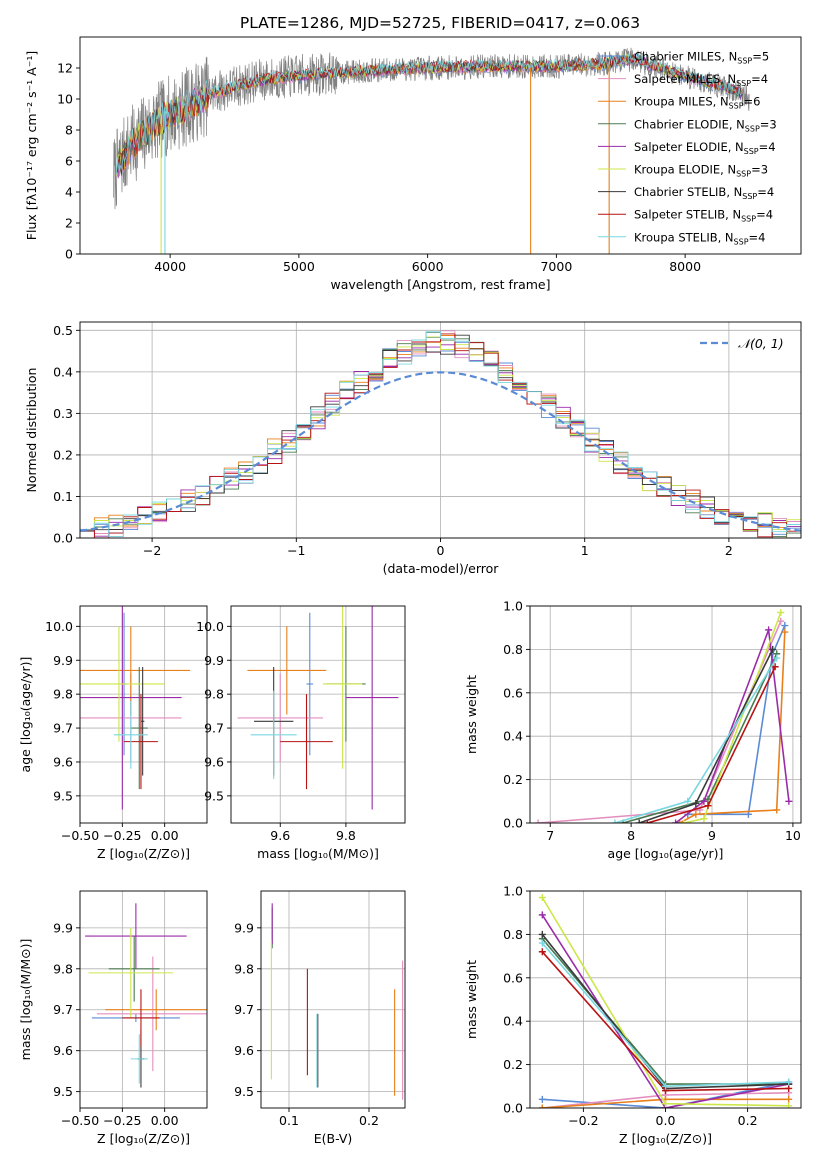 The height and width of the screenshot is (1170, 819). What do you see at coordinates (631, 835) in the screenshot?
I see `x-tick-label: 8` at bounding box center [631, 835].